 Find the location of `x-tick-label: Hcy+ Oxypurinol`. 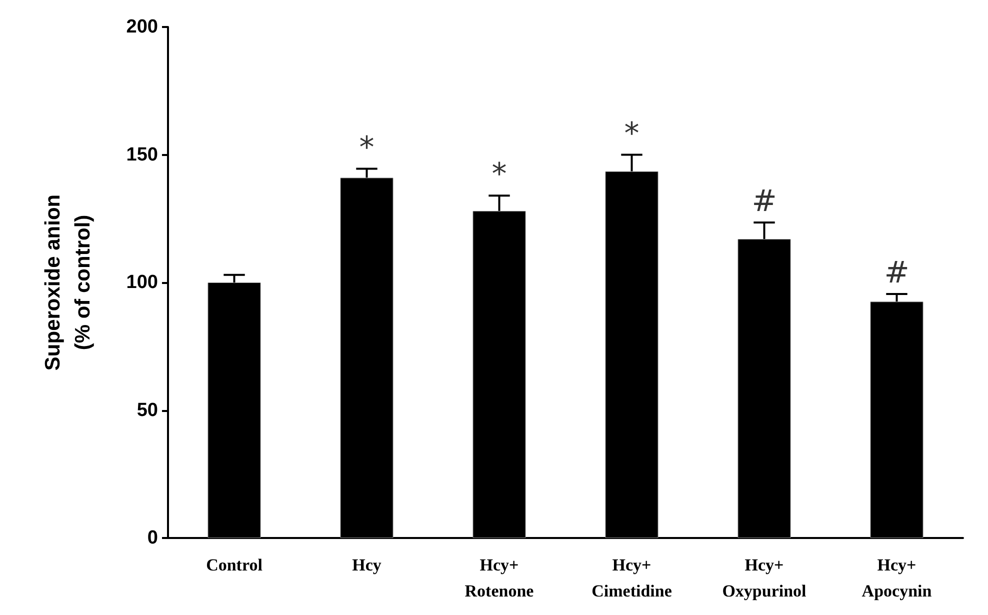

x-tick-label: Hcy+ Oxypurinol is located at coordinates (764, 578).